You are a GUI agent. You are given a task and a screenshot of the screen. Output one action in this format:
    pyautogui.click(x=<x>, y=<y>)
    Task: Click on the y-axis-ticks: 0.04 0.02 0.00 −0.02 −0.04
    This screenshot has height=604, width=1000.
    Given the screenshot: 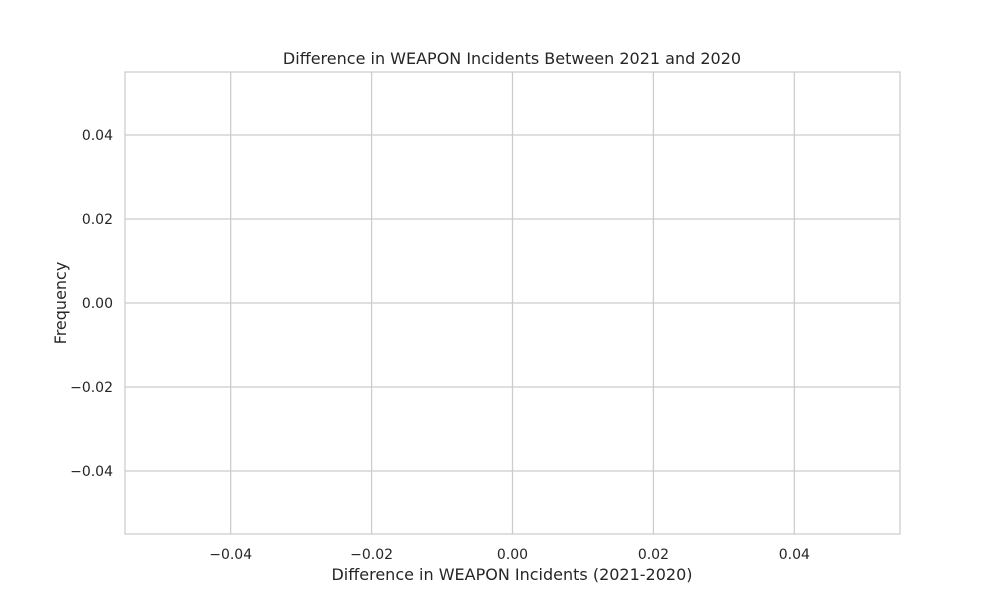 What is the action you would take?
    pyautogui.click(x=91, y=304)
    